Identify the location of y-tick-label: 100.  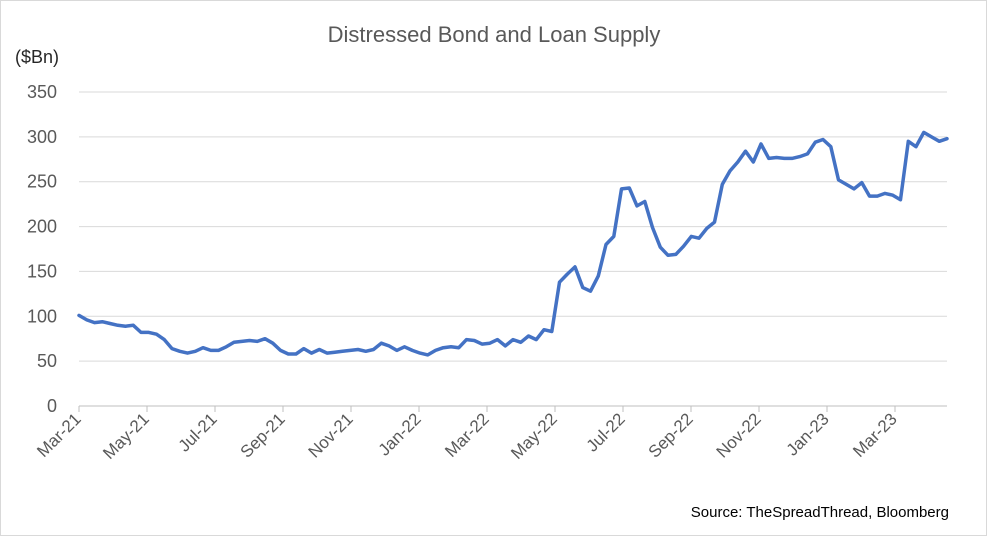
(42, 316).